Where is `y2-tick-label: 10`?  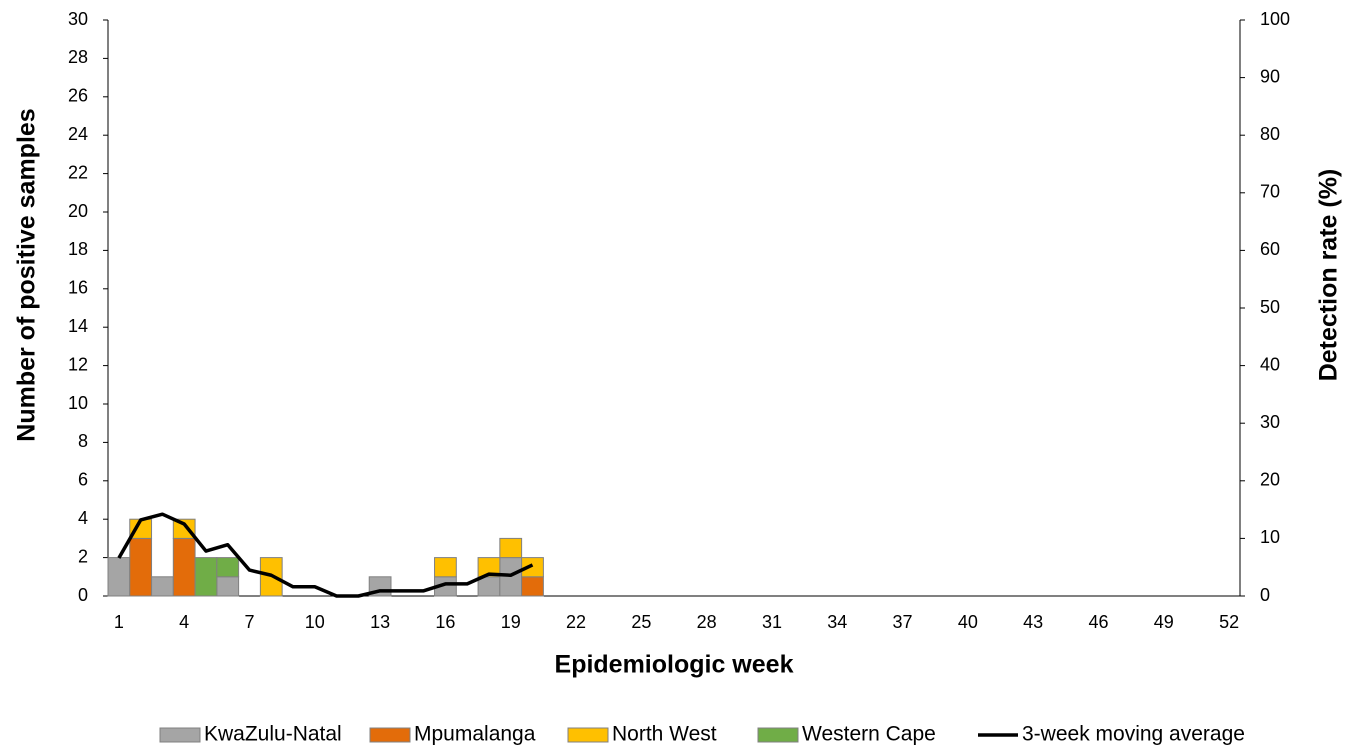
y2-tick-label: 10 is located at coordinates (1270, 537).